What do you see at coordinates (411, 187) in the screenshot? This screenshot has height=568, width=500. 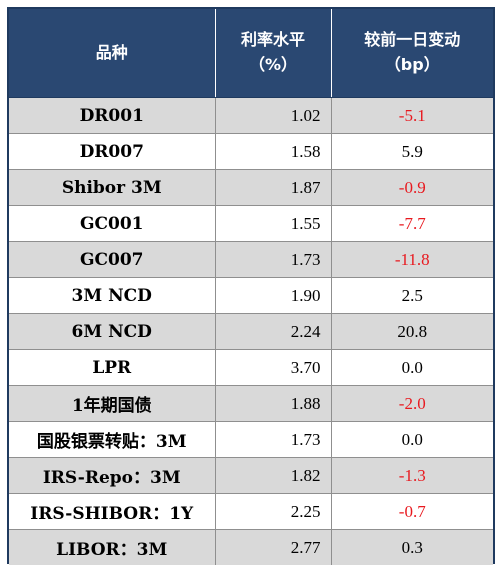 I see `change-value: -0.9` at bounding box center [411, 187].